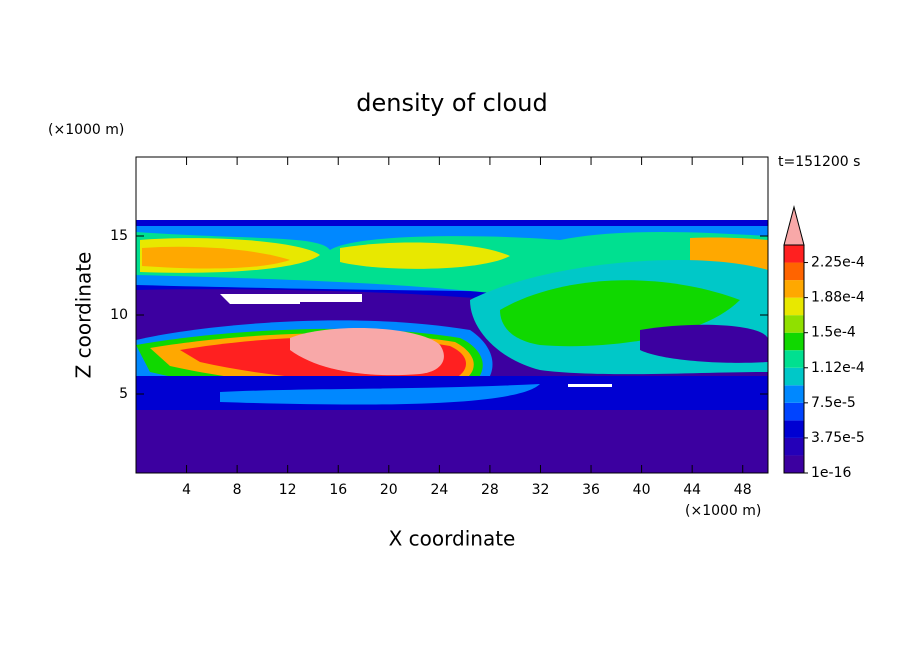 The height and width of the screenshot is (654, 904). Describe the element at coordinates (833, 333) in the screenshot. I see `colorbar-tick-label: 1.5e-4` at that location.